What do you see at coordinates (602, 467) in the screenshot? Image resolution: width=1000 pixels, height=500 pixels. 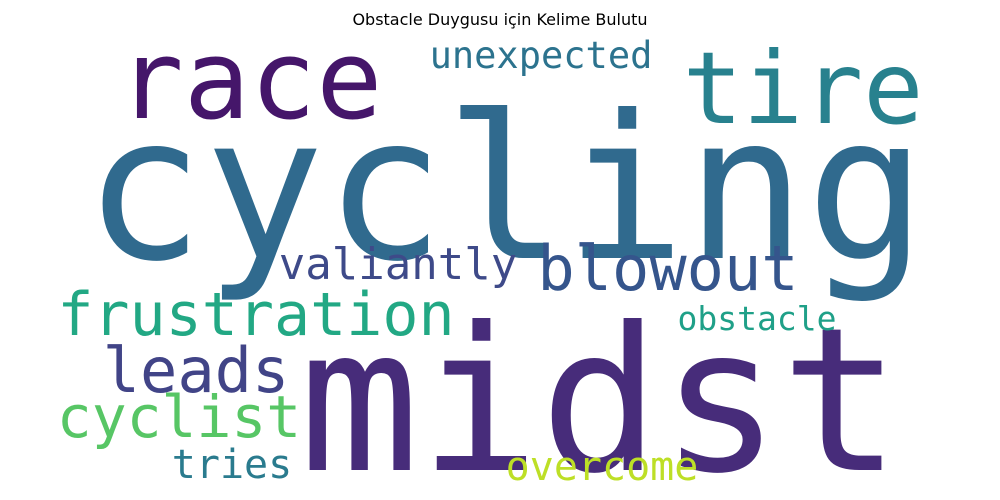 I see `word-overcome: overcome` at bounding box center [602, 467].